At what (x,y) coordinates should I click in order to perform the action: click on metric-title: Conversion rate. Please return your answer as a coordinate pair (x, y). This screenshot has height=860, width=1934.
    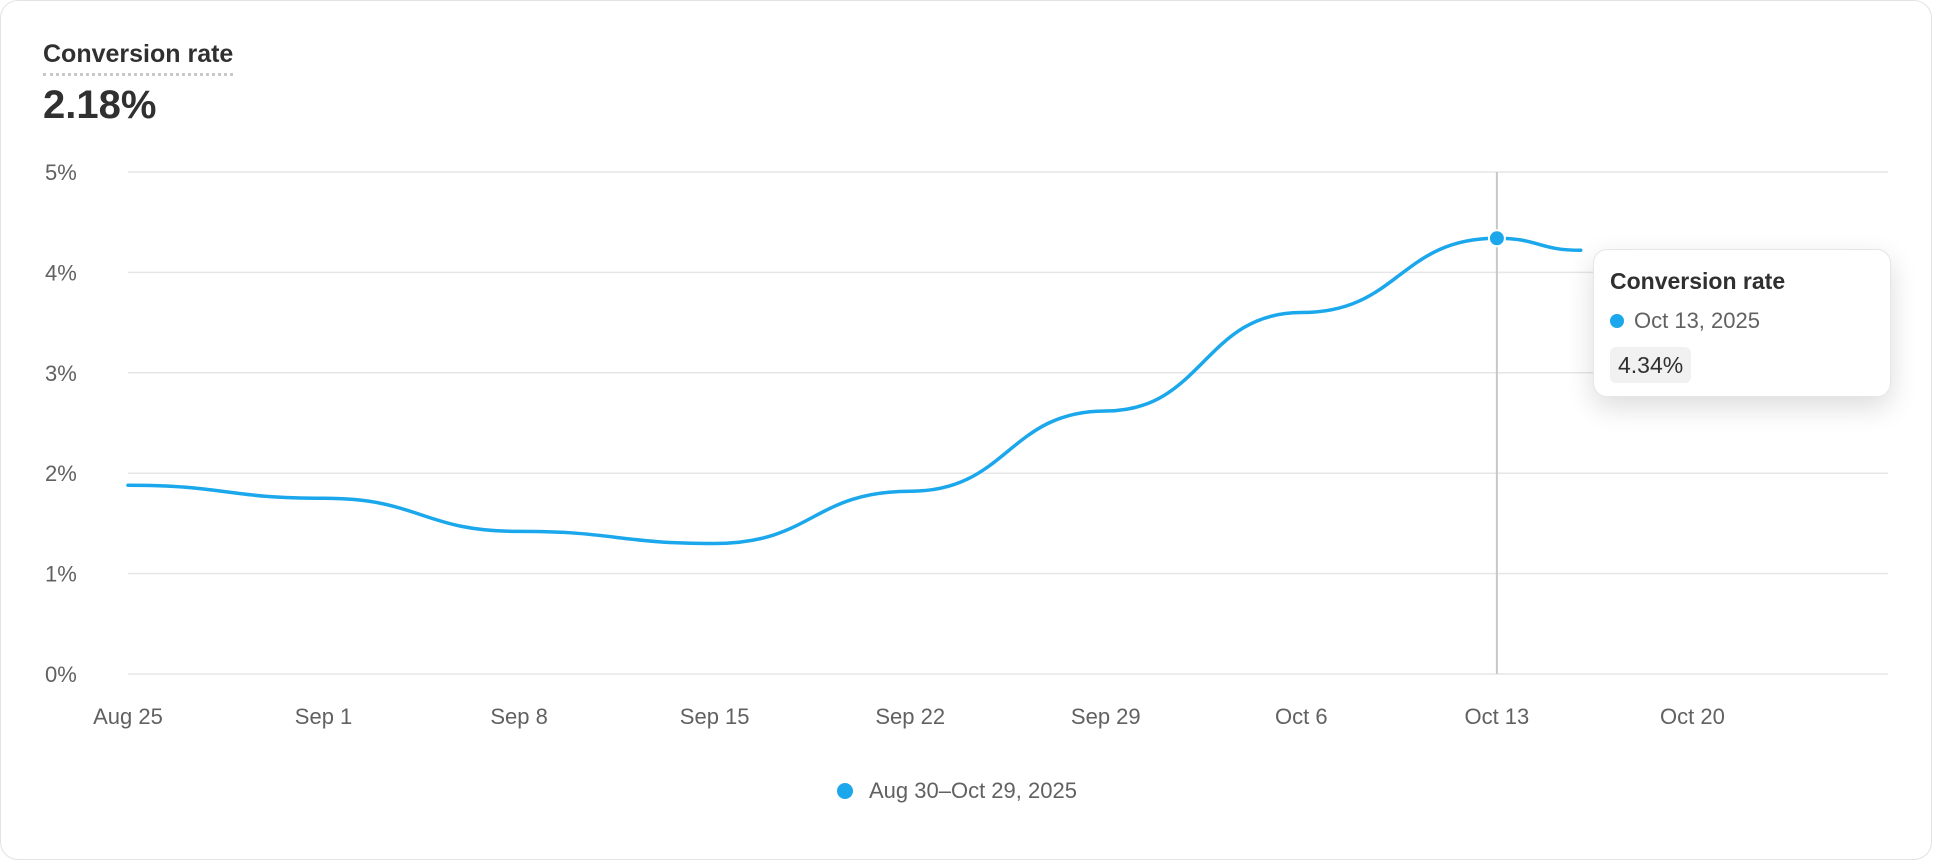
    Looking at the image, I should click on (138, 57).